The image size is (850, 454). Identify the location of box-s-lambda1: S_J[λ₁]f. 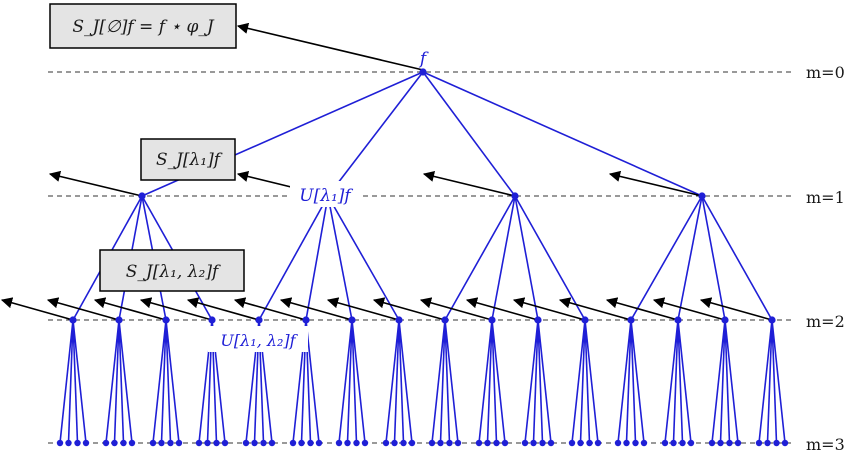
(188, 159).